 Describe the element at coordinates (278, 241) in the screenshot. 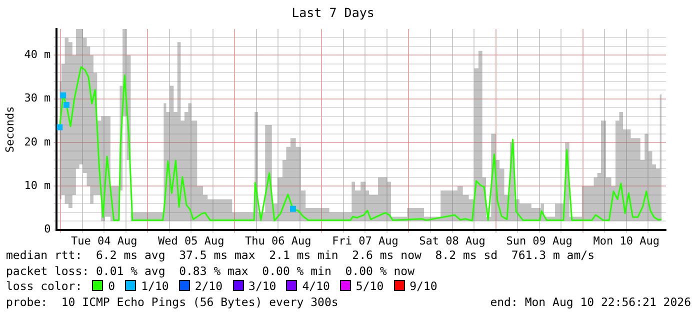

I see `x-tick-label: Thu 06 Aug` at that location.